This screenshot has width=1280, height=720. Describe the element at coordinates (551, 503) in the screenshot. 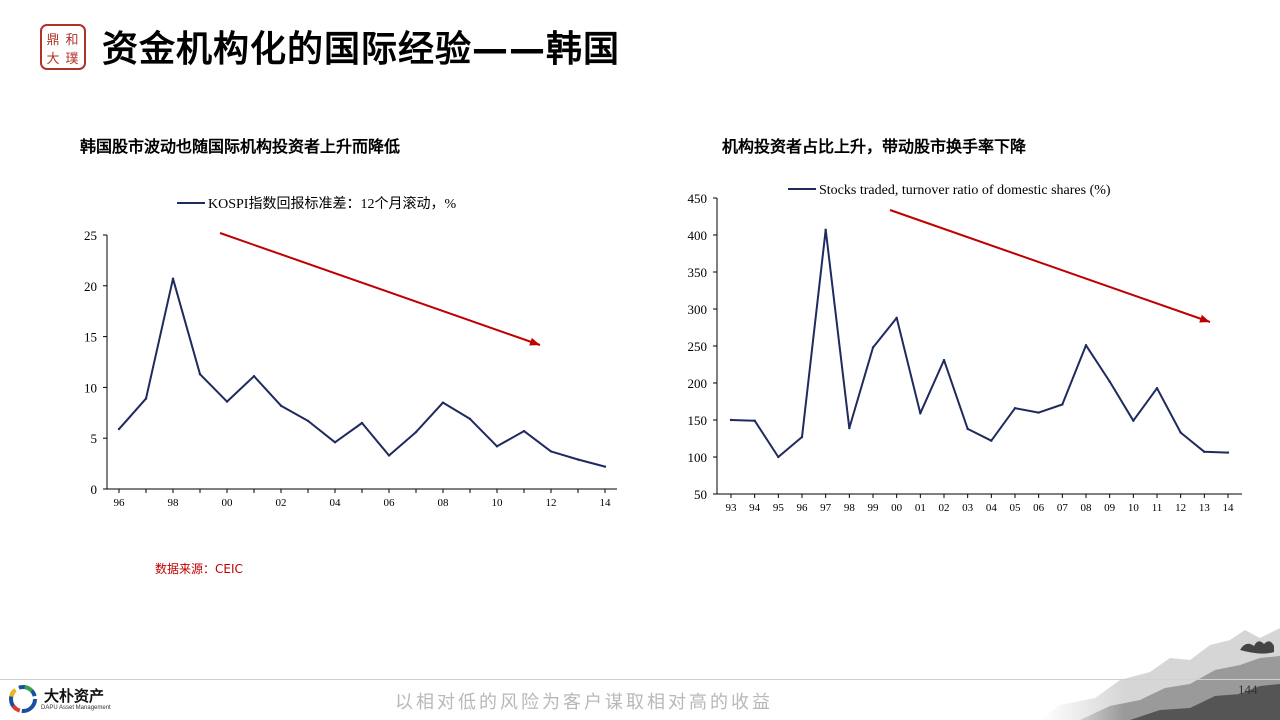

I see `left-chart-x-tick-label: 12` at that location.